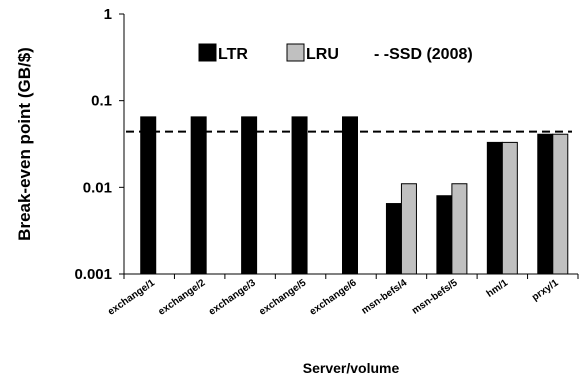 This screenshot has width=587, height=381. Describe the element at coordinates (545, 290) in the screenshot. I see `x-category-label: prxy/1` at that location.